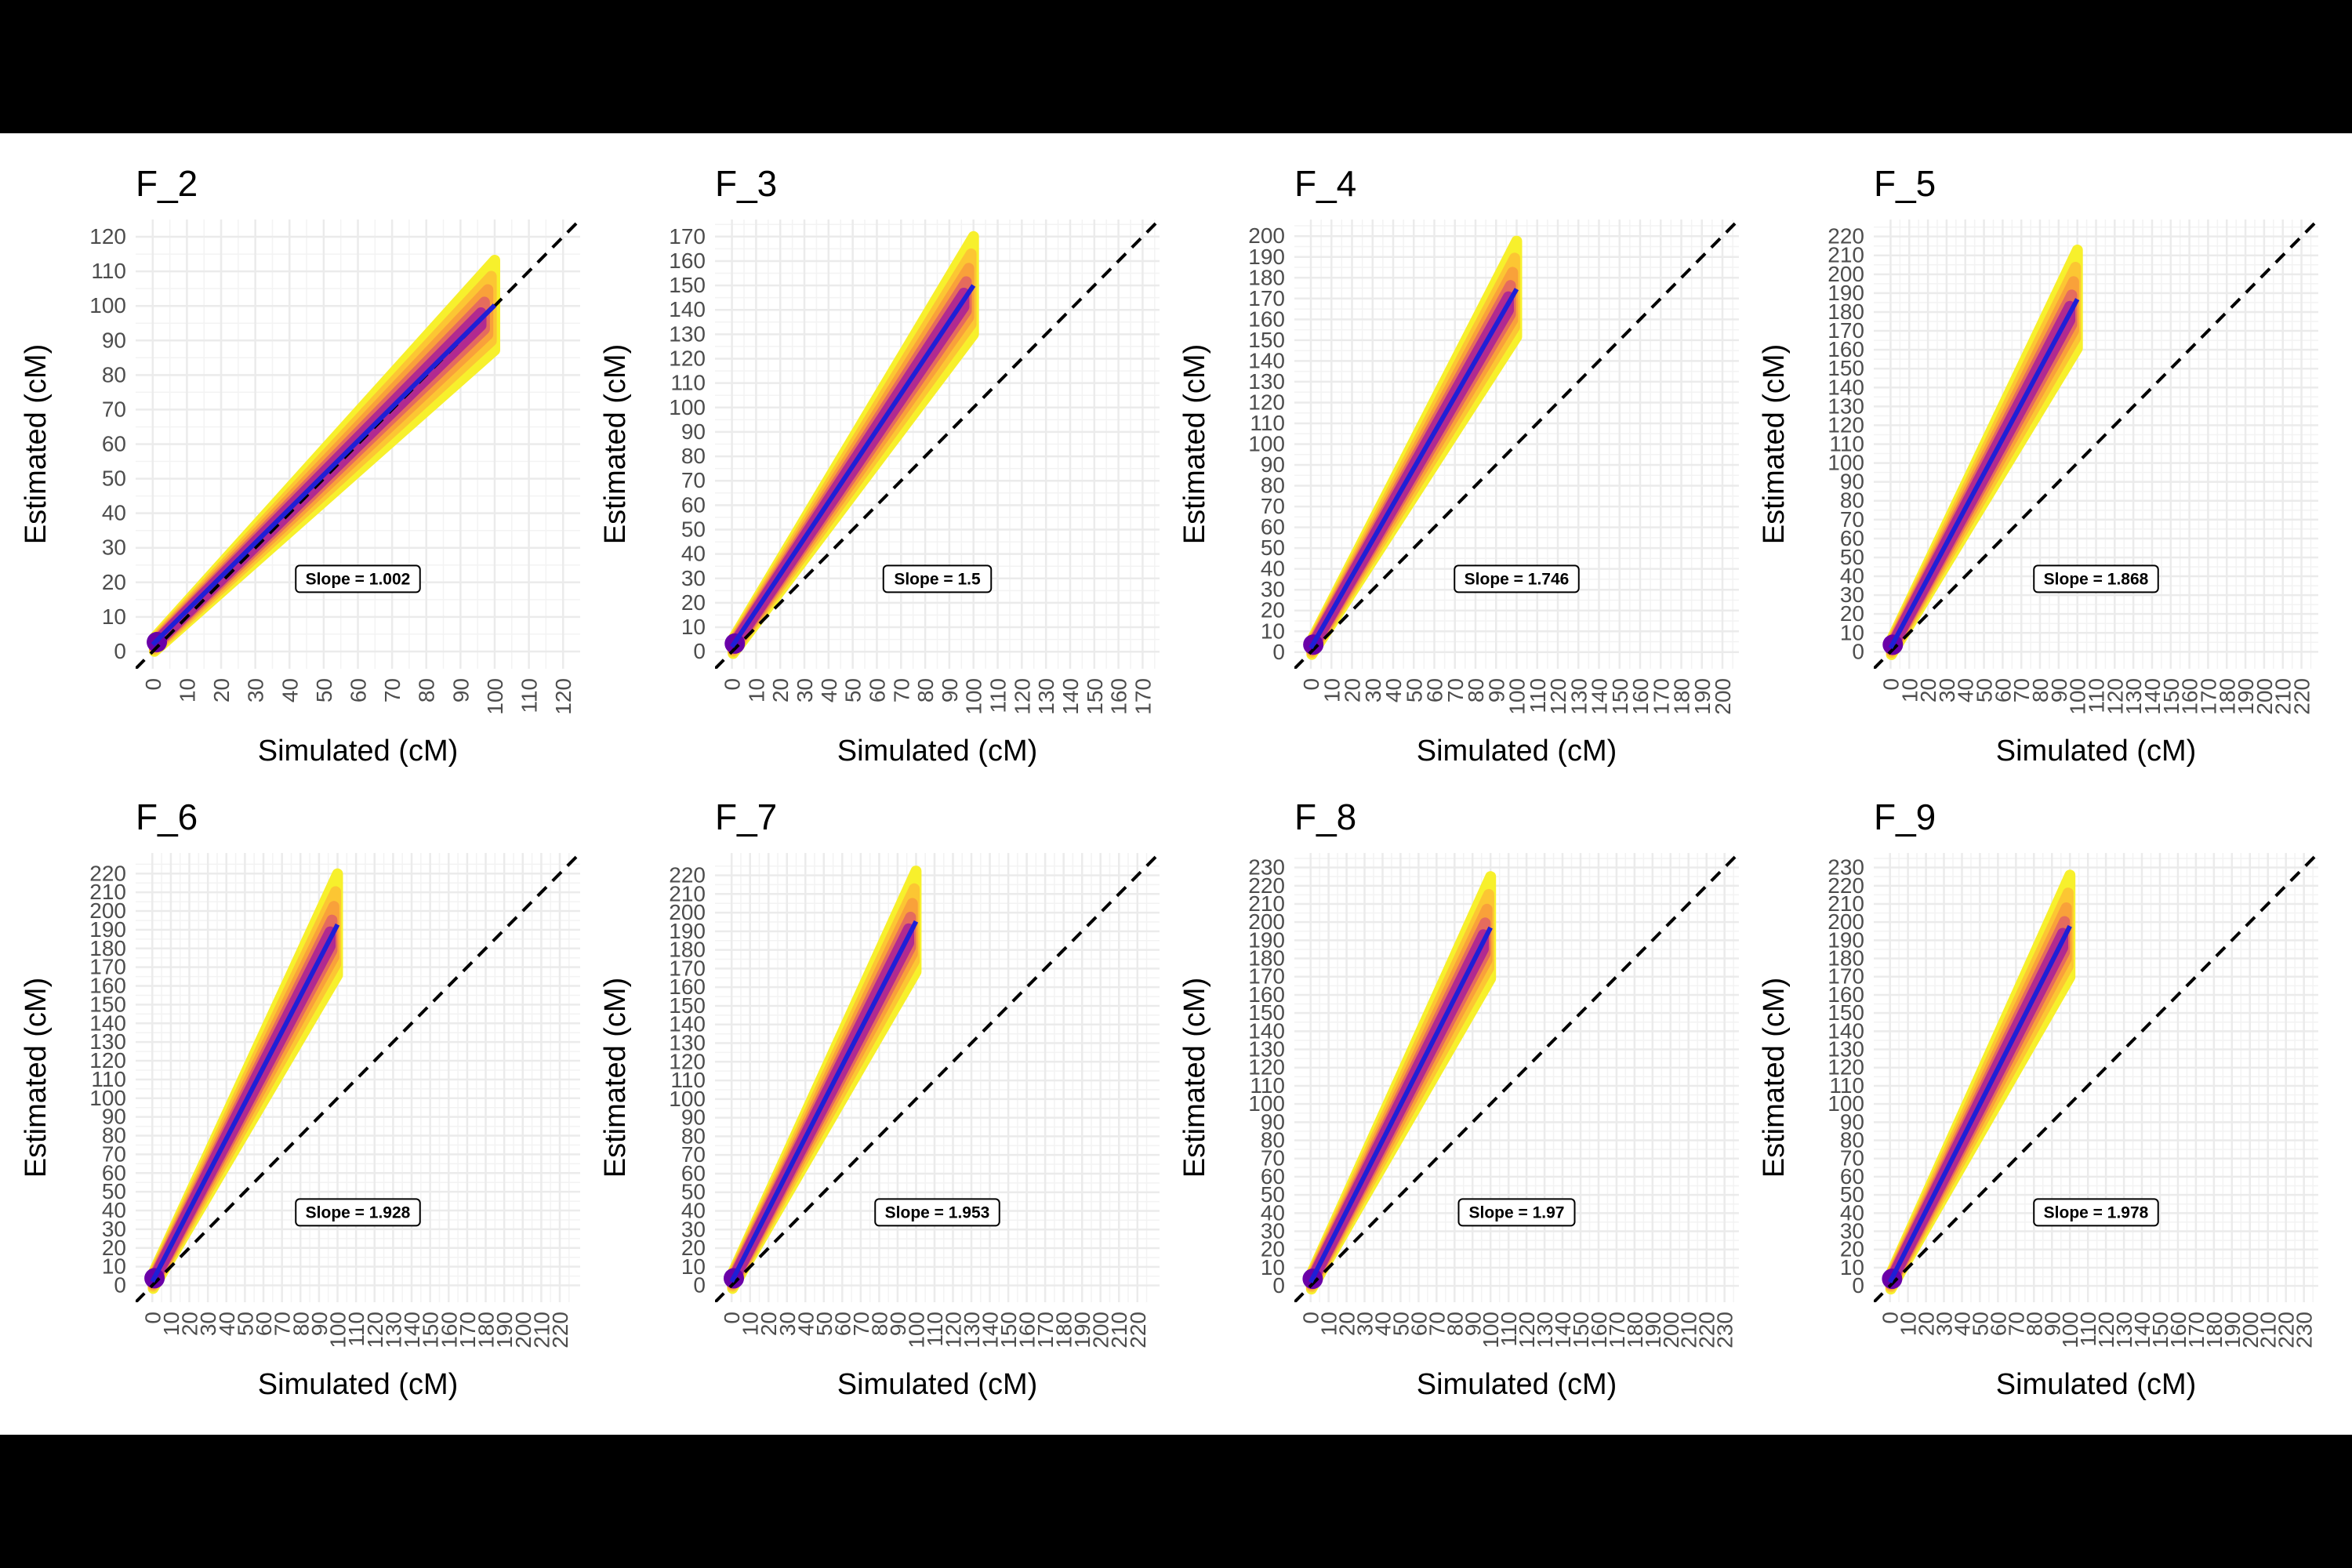 Image resolution: width=2352 pixels, height=1568 pixels. Describe the element at coordinates (107, 986) in the screenshot. I see `y-tick-label: 160` at that location.